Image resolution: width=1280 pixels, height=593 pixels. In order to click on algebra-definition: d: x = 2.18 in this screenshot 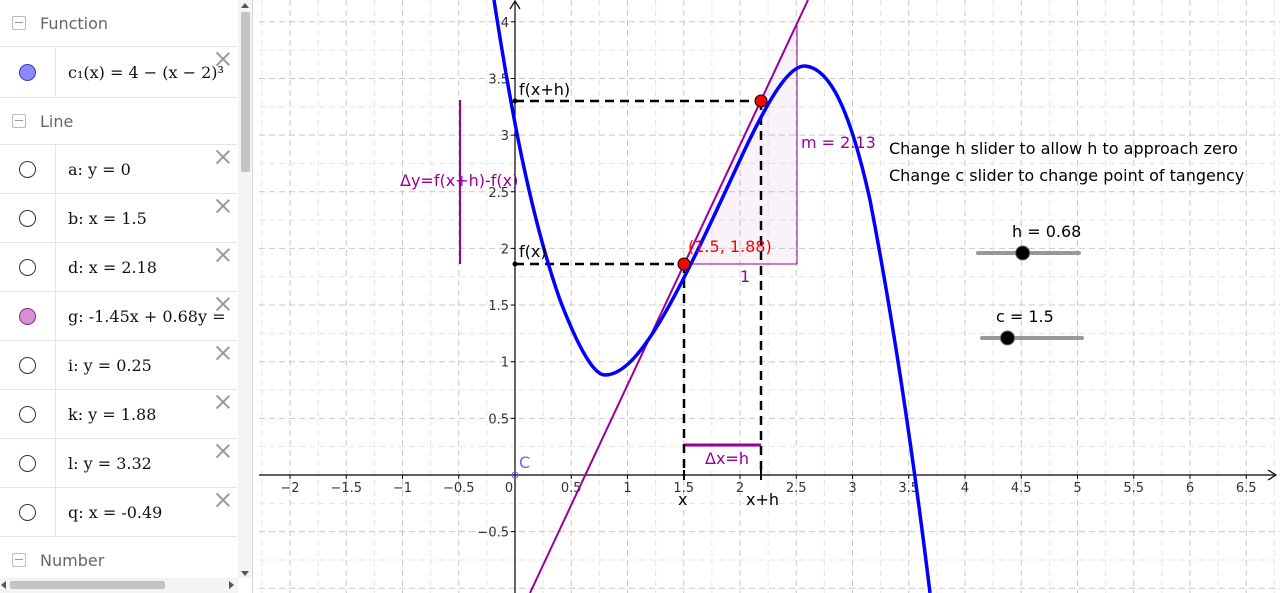, I will do `click(112, 267)`.